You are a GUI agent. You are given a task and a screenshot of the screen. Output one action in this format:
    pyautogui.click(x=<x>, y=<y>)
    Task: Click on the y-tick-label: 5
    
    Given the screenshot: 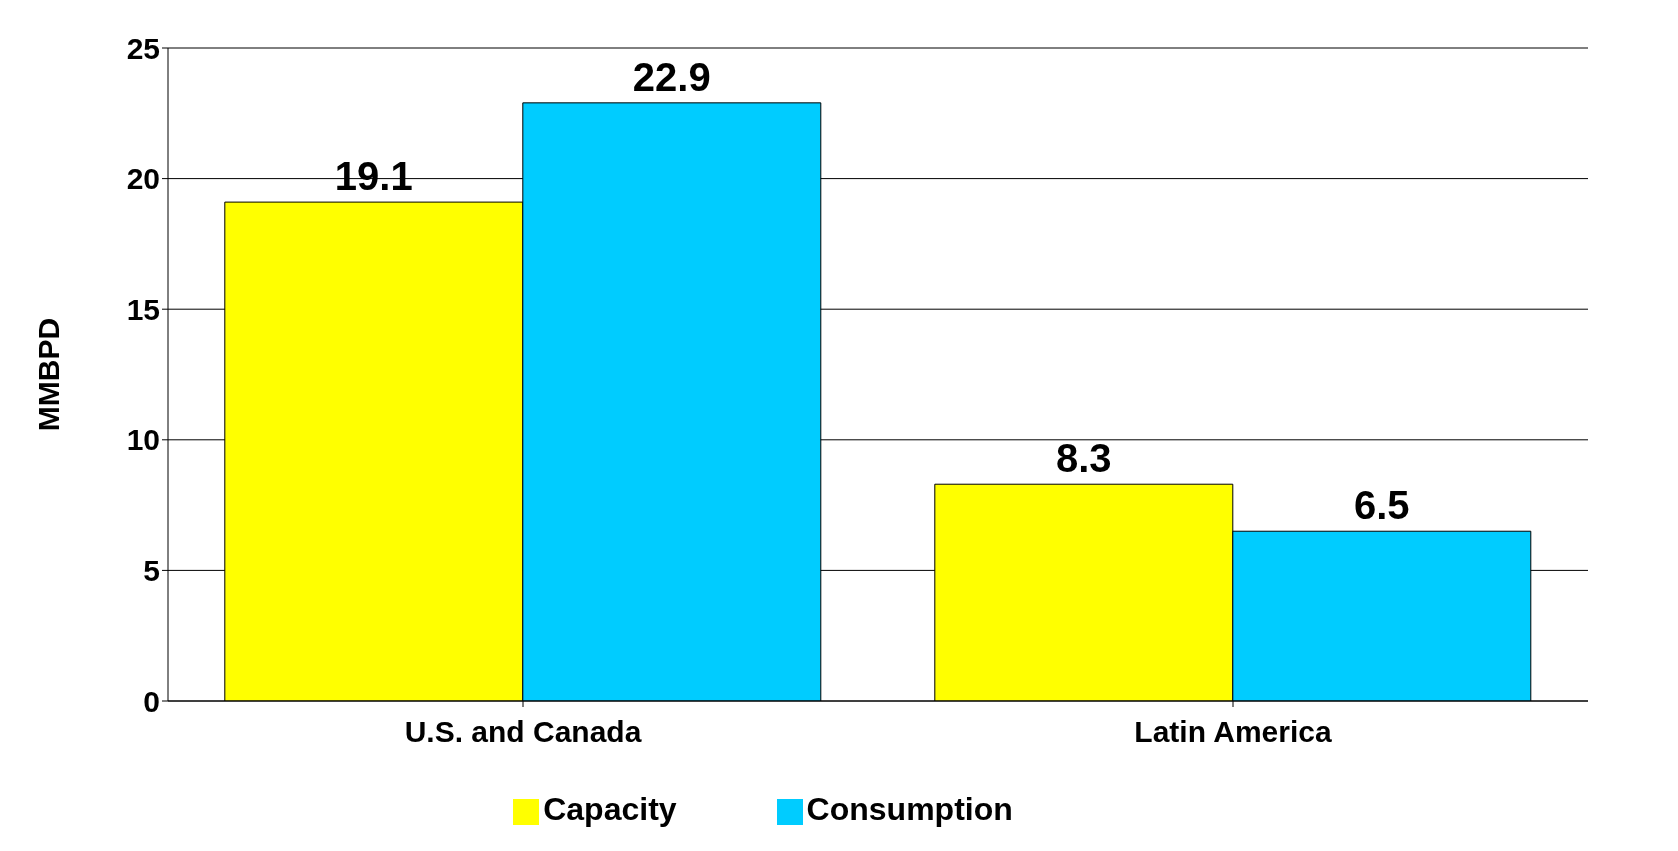 What is the action you would take?
    pyautogui.click(x=151, y=571)
    